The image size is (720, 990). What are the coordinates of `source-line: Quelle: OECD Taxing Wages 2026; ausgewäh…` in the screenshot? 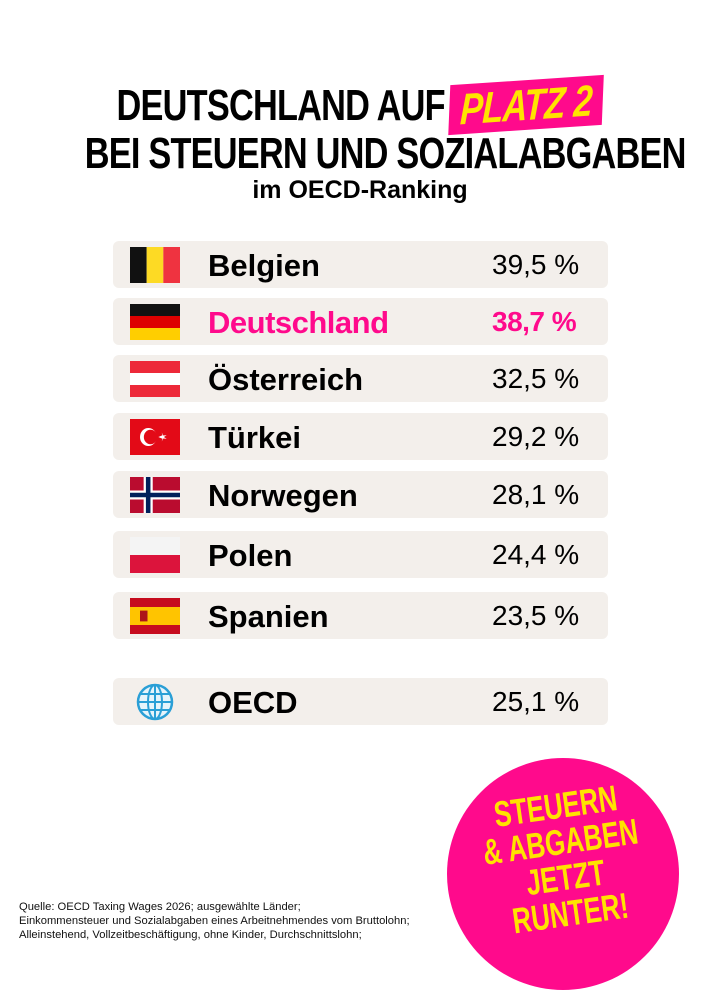 It's located at (160, 907).